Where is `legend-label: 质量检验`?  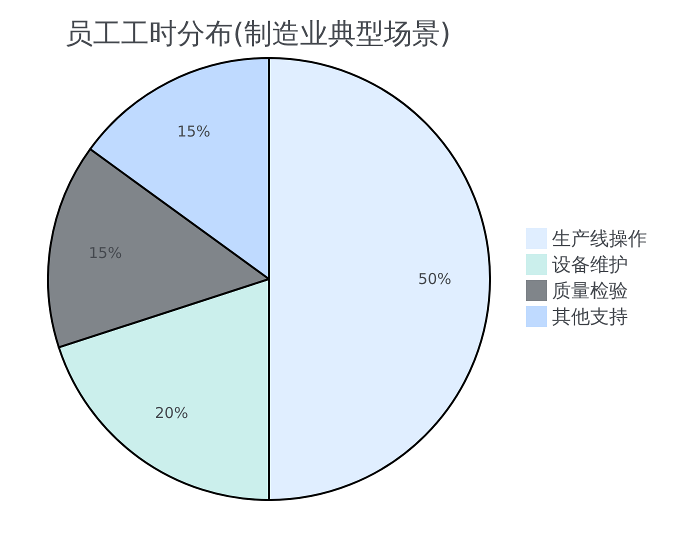 legend-label: 质量检验 is located at coordinates (590, 291).